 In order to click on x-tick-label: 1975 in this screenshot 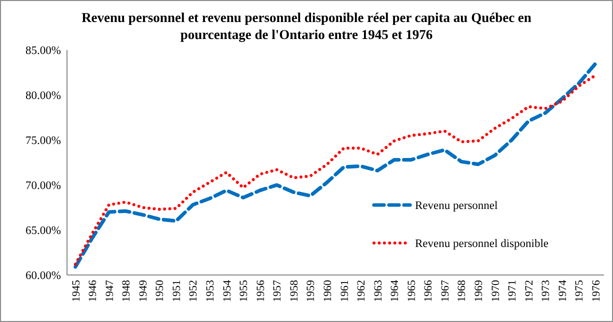, I will do `click(580, 291)`.